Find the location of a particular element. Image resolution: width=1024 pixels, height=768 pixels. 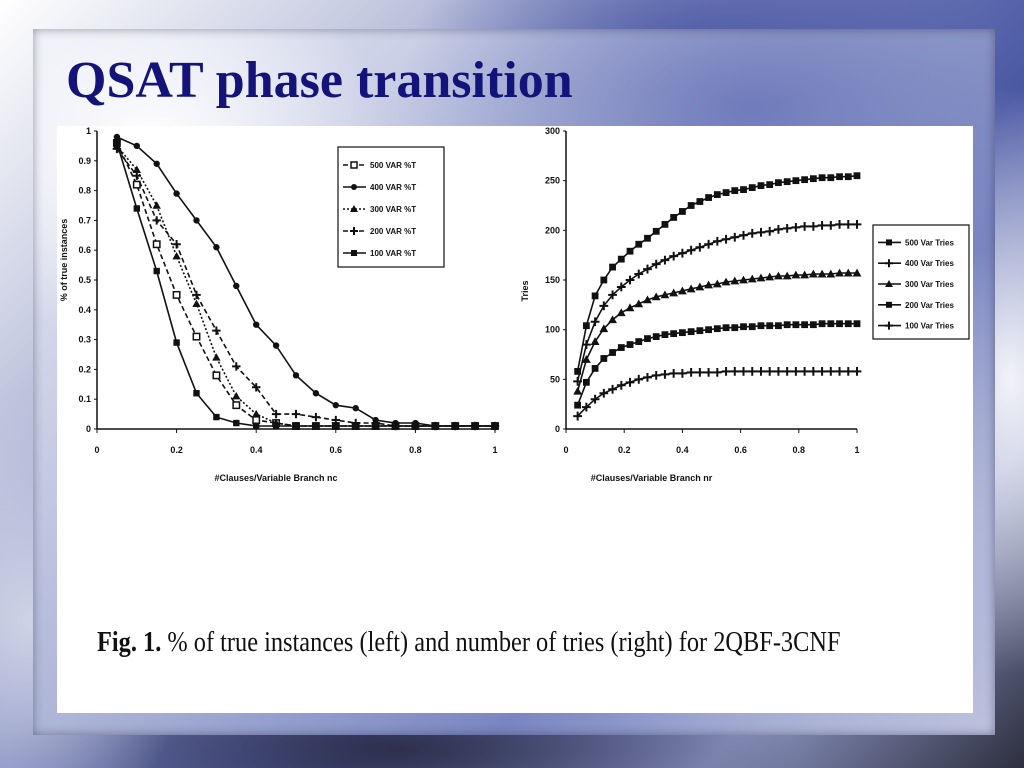

left-x-tick-label: 0.4 is located at coordinates (256, 450).